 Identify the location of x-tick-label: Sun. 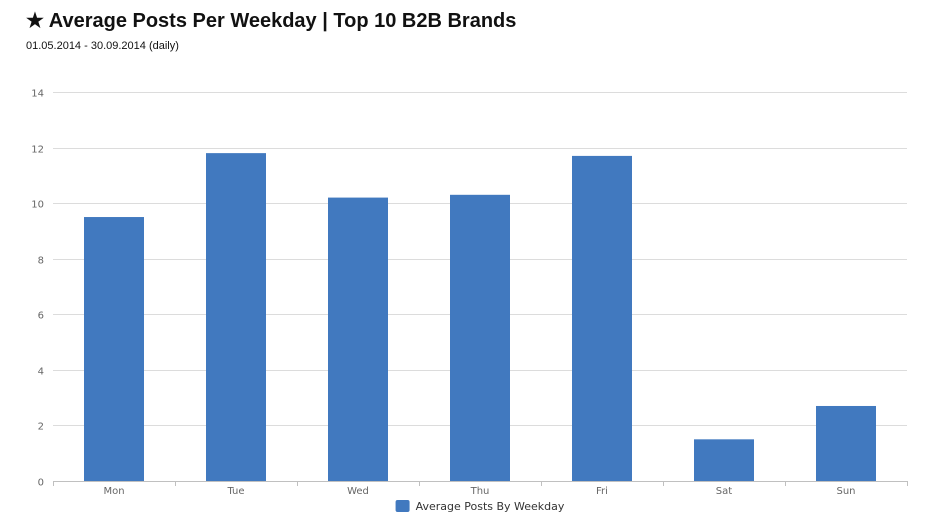
(845, 491).